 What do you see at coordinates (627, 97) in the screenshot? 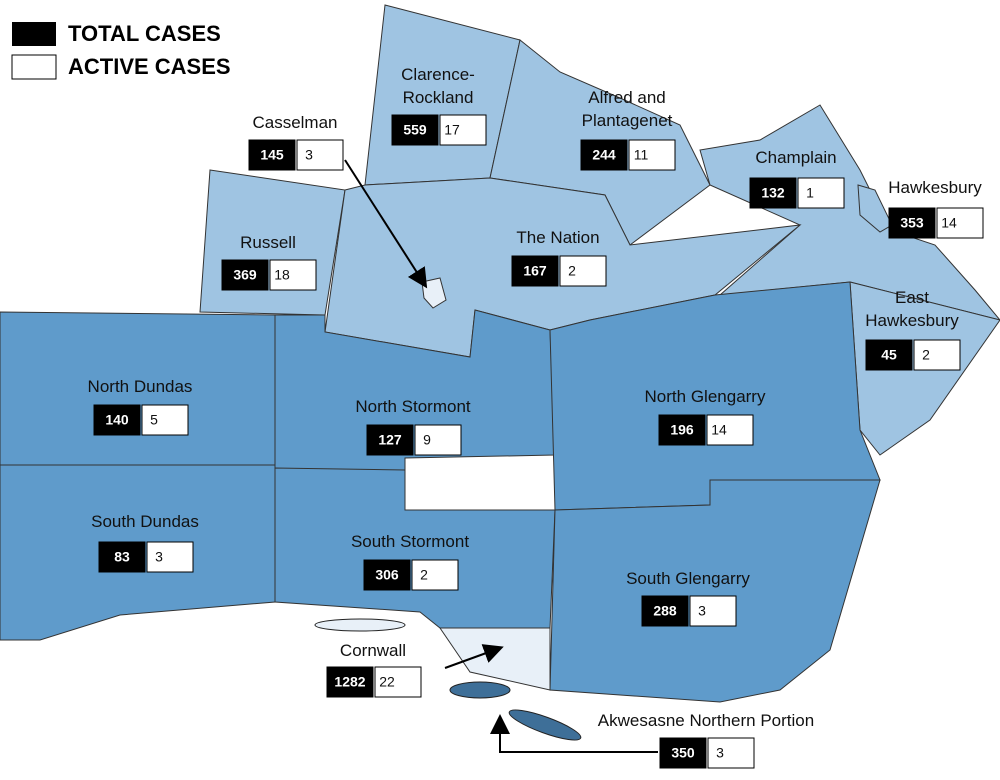
I see `region-name: Alfred and` at bounding box center [627, 97].